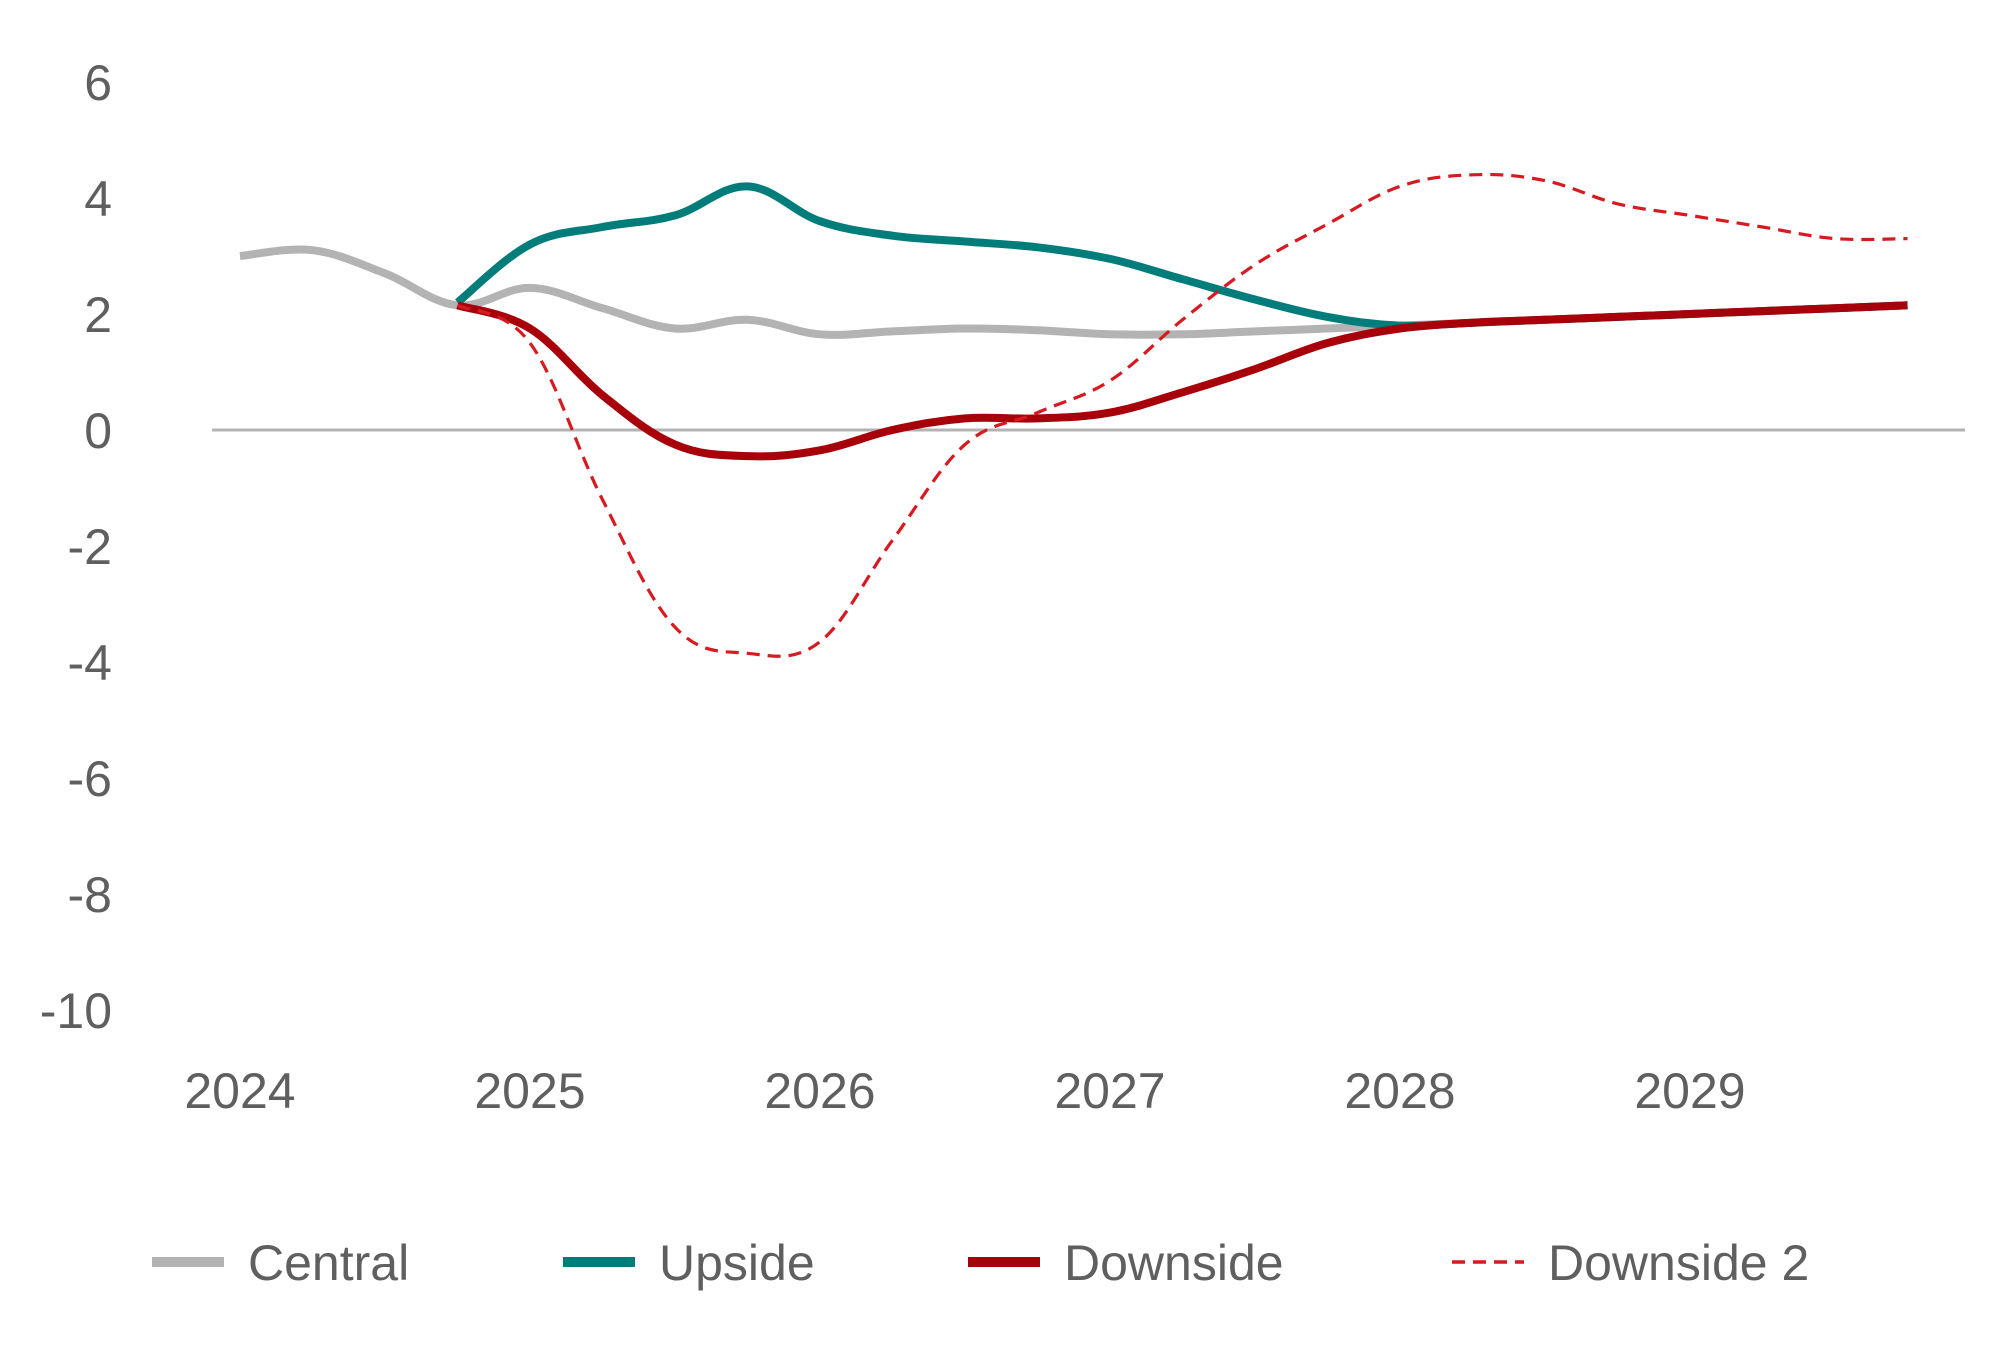 The width and height of the screenshot is (1992, 1356). Describe the element at coordinates (1689, 1091) in the screenshot. I see `x-tick-label: 2029` at that location.